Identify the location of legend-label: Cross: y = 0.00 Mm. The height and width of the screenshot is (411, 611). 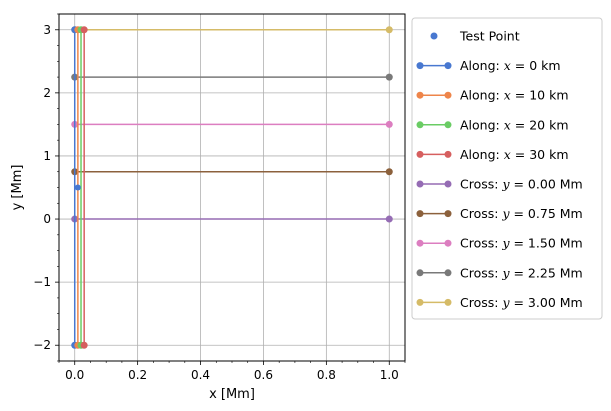
(521, 184).